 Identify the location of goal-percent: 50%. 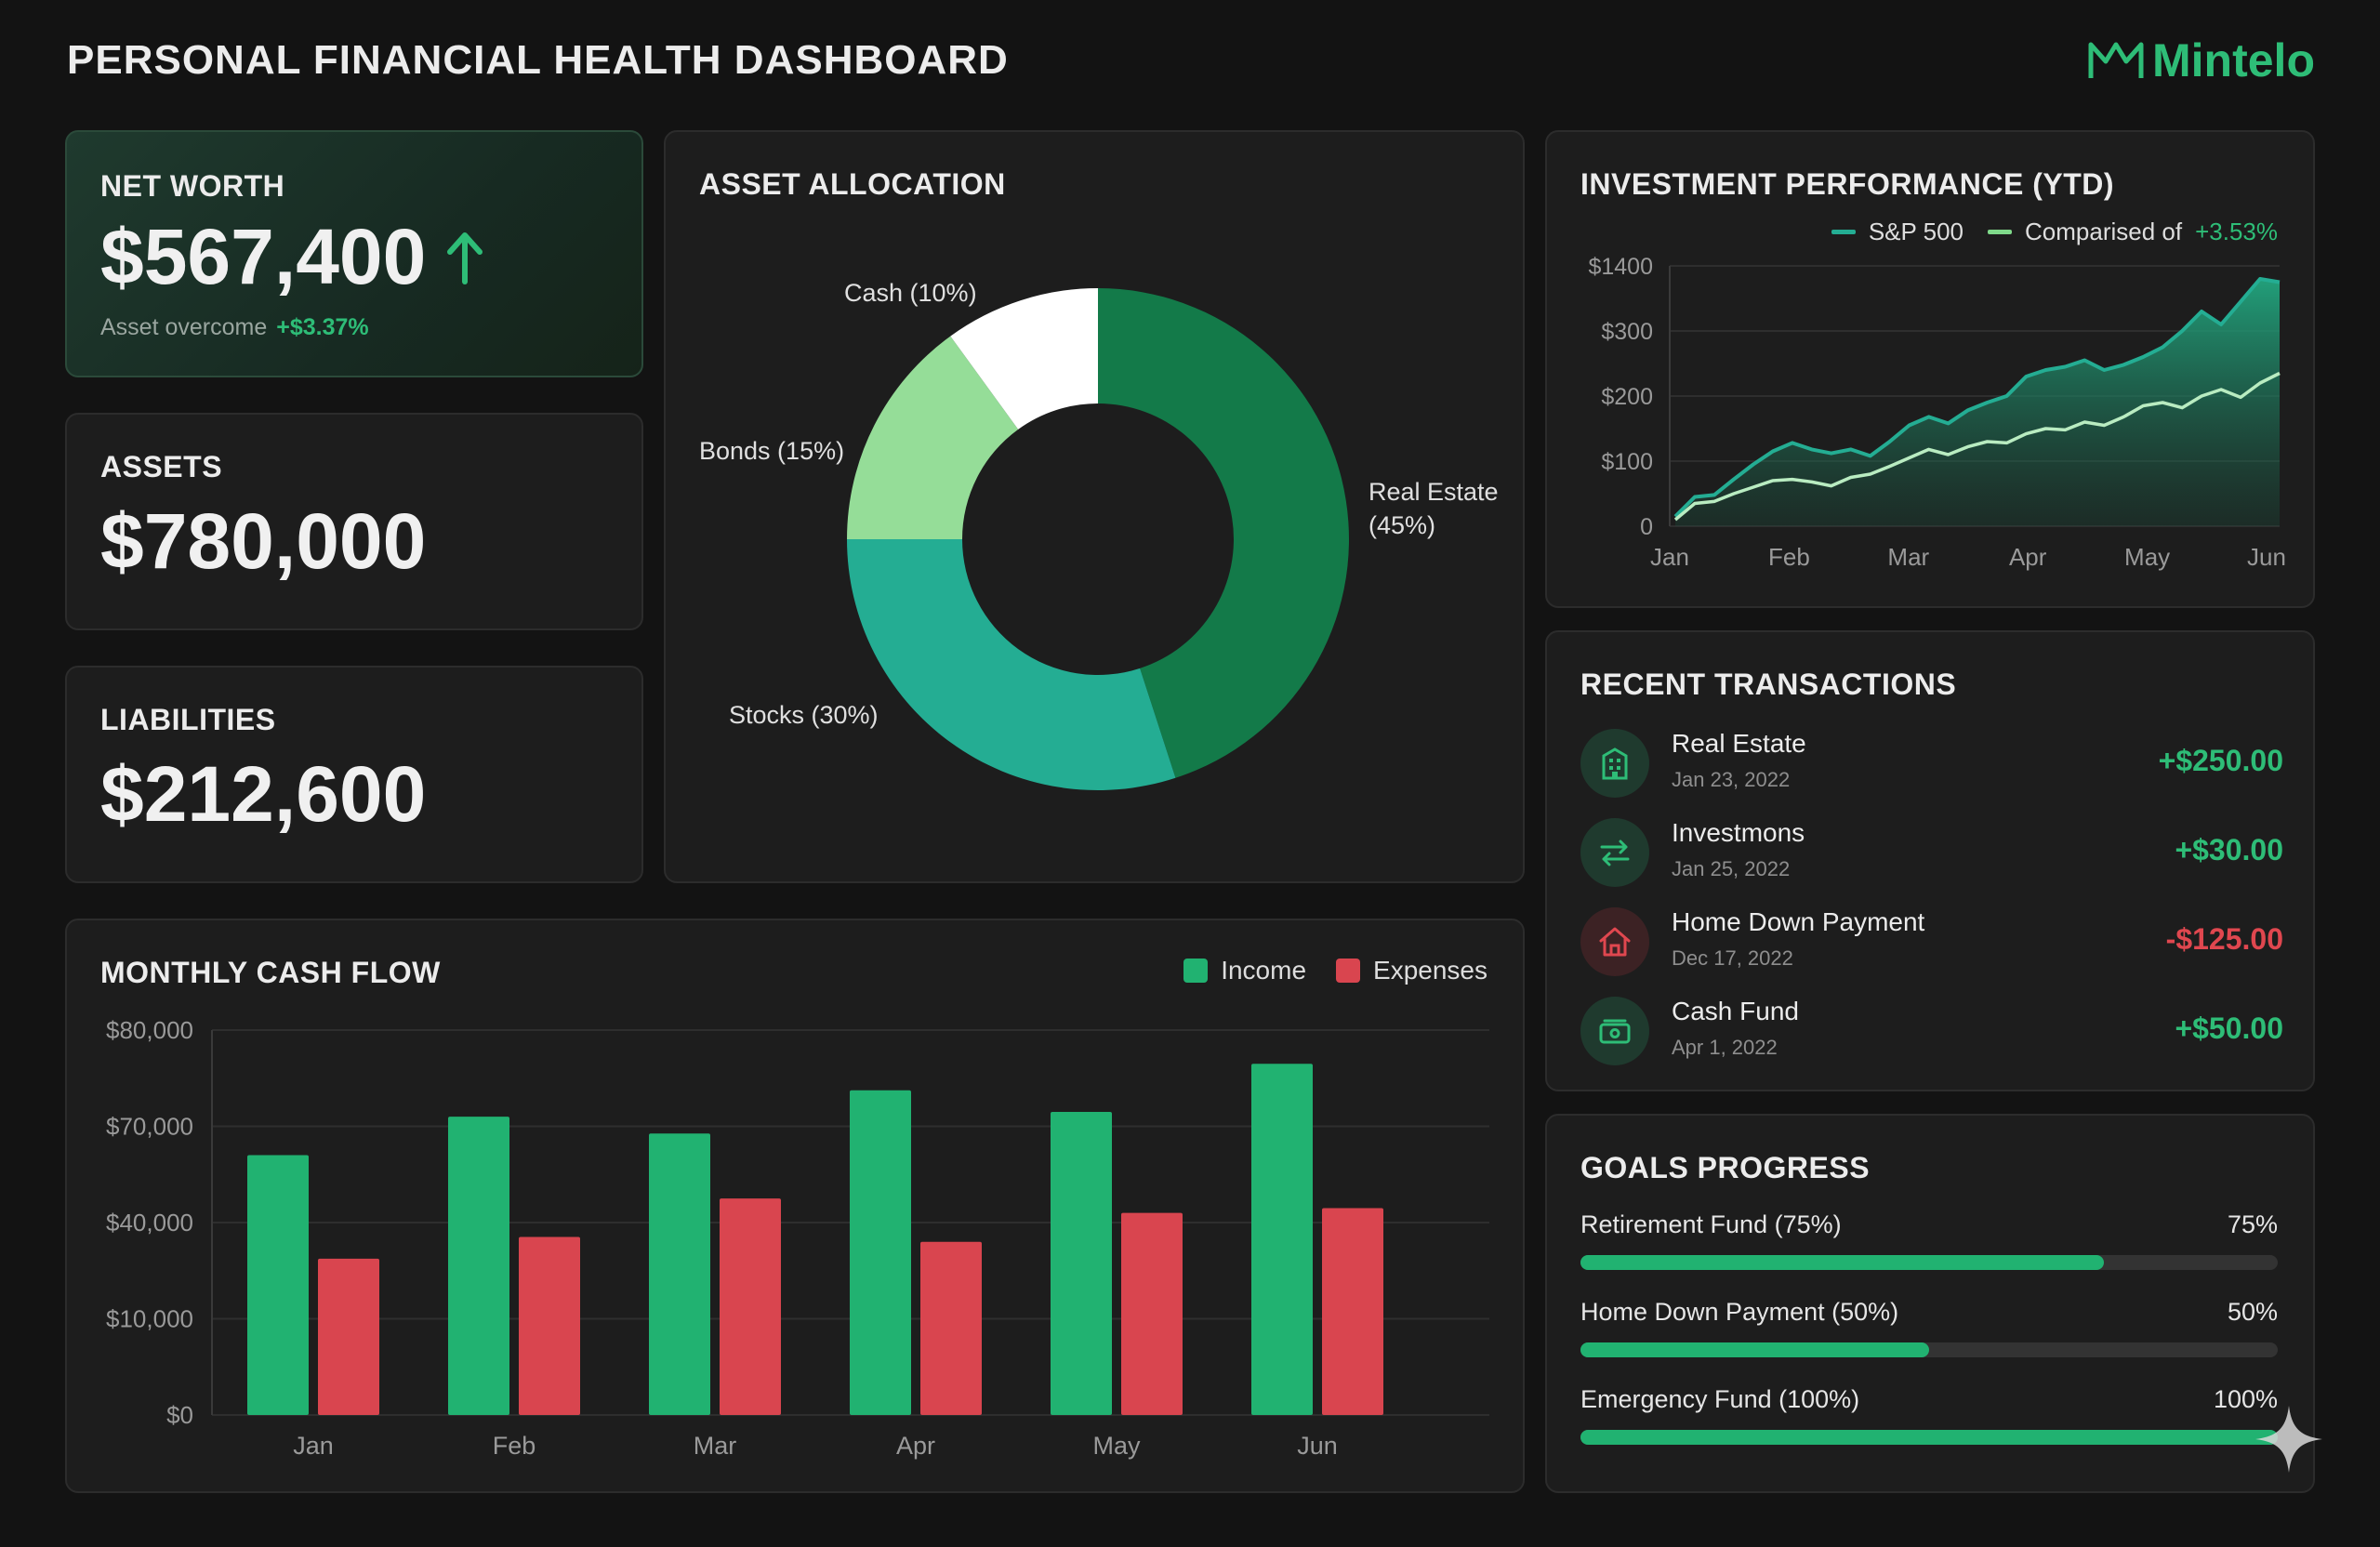
(2252, 1312).